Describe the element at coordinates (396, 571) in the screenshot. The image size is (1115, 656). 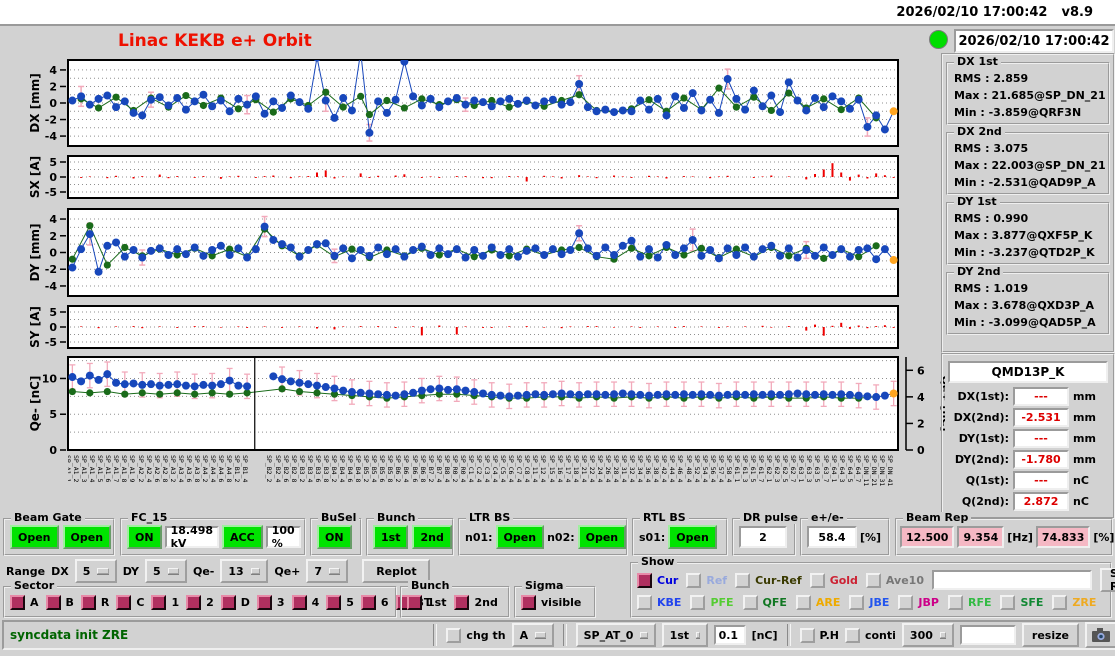
I see `replot-button: Replot` at that location.